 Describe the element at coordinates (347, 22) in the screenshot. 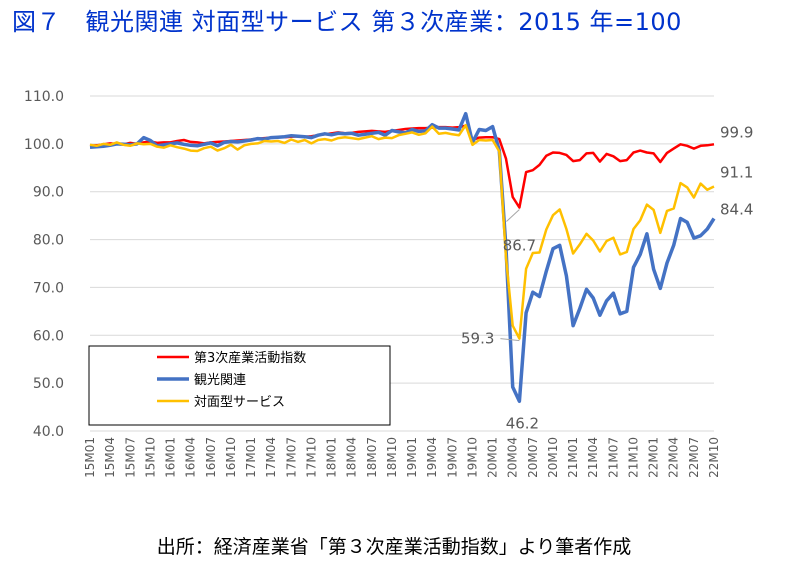

I see `chart-title: 図７ 観光関連 対面型サービス 第３次産業：2015 年=100` at that location.